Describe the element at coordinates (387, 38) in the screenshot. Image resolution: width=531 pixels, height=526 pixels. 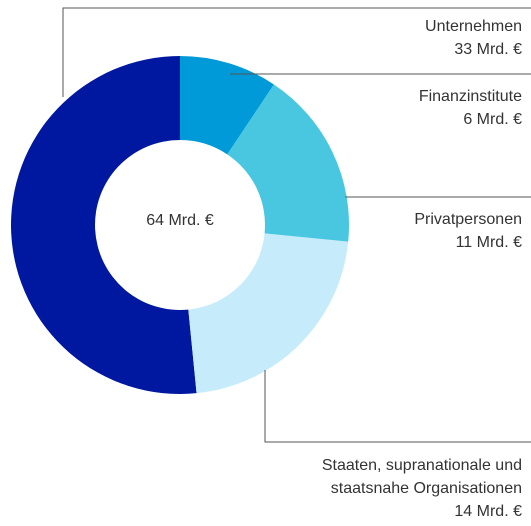
I see `segment-label: Unternehmen 33 Mrd. €` at that location.